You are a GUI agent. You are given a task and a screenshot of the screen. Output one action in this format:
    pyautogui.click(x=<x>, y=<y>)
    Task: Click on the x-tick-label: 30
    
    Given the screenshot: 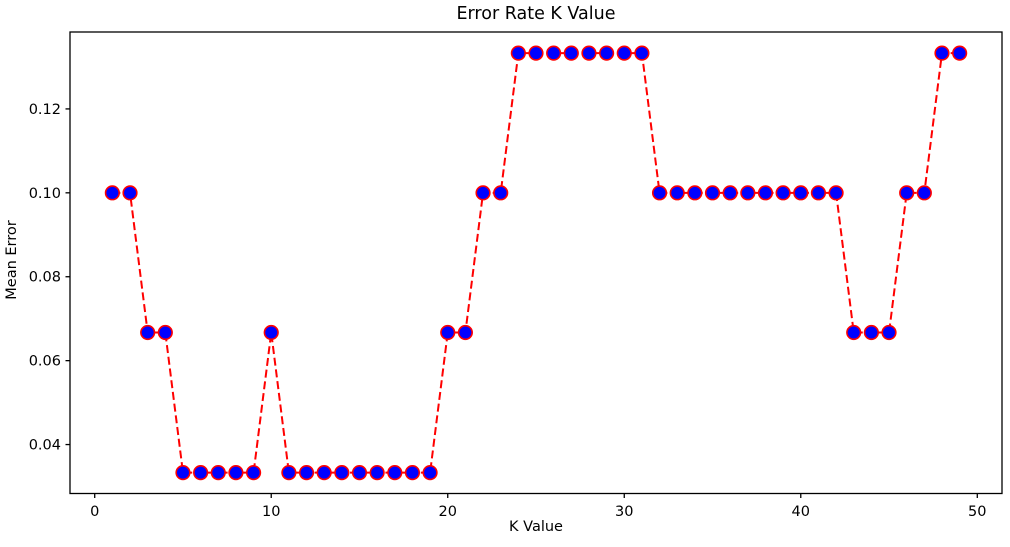 What is the action you would take?
    pyautogui.click(x=624, y=512)
    